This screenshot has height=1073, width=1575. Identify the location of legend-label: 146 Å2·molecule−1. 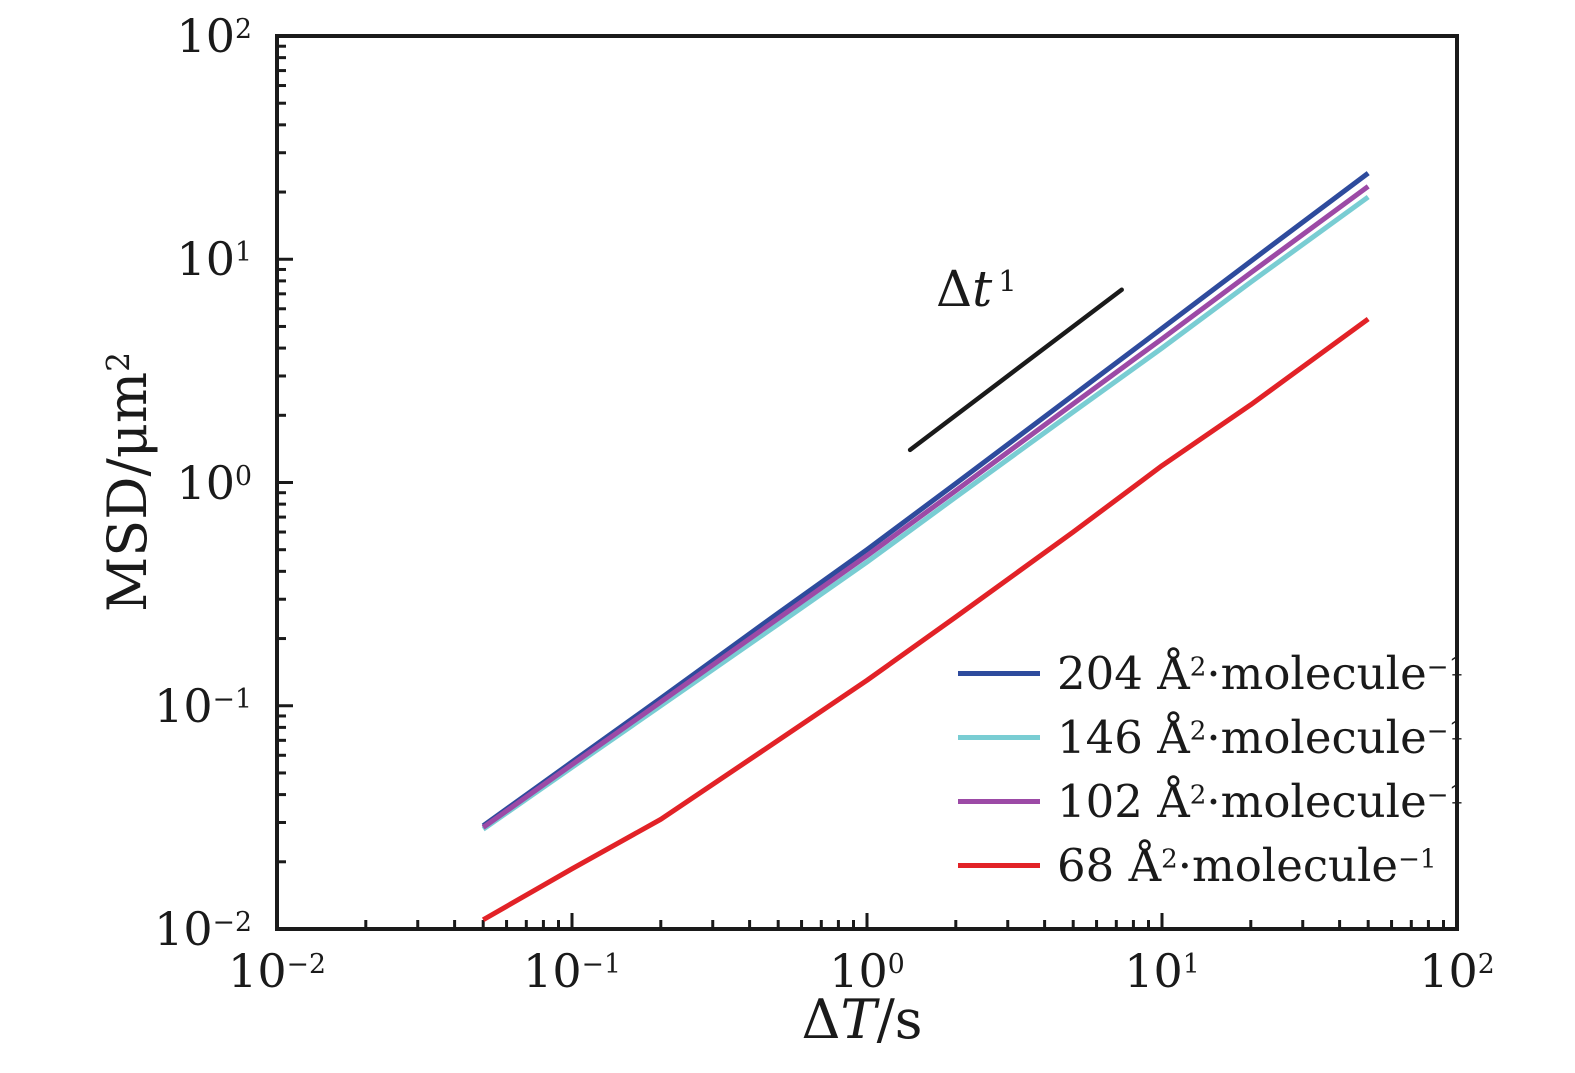
(1261, 737).